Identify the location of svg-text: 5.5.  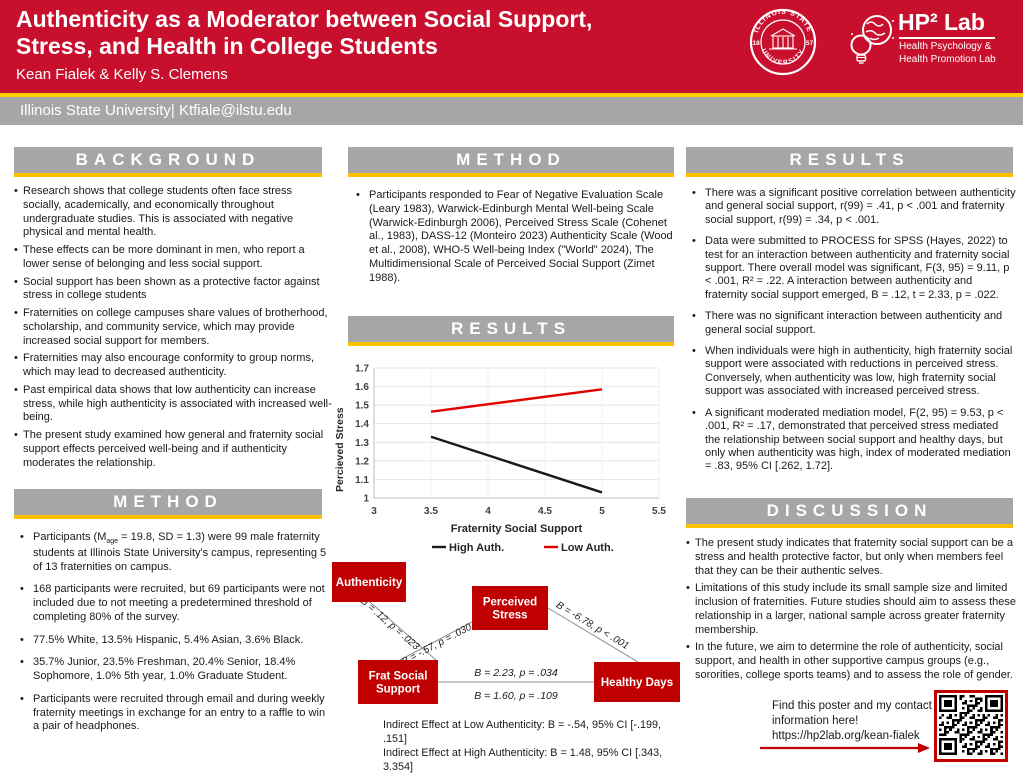
(659, 511).